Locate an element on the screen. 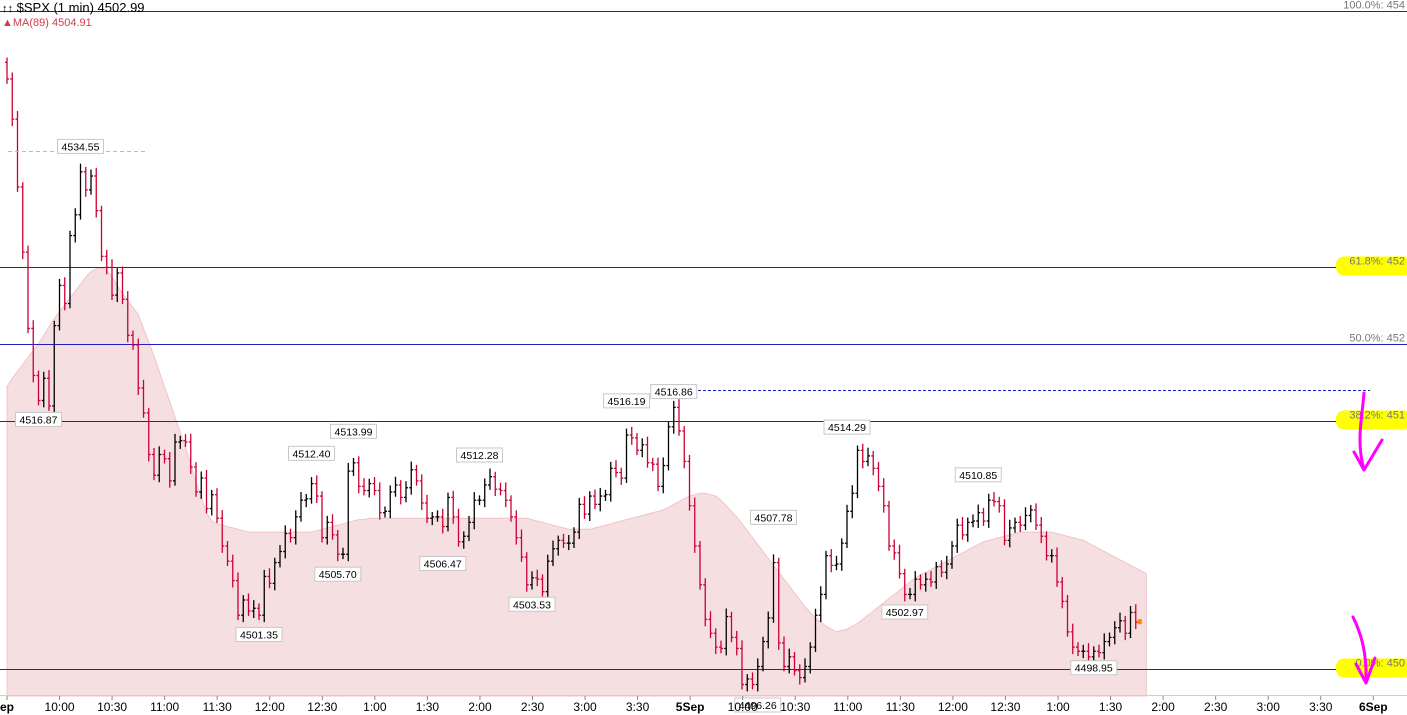 This screenshot has height=715, width=1407. svg-text: 4510.85 is located at coordinates (978, 476).